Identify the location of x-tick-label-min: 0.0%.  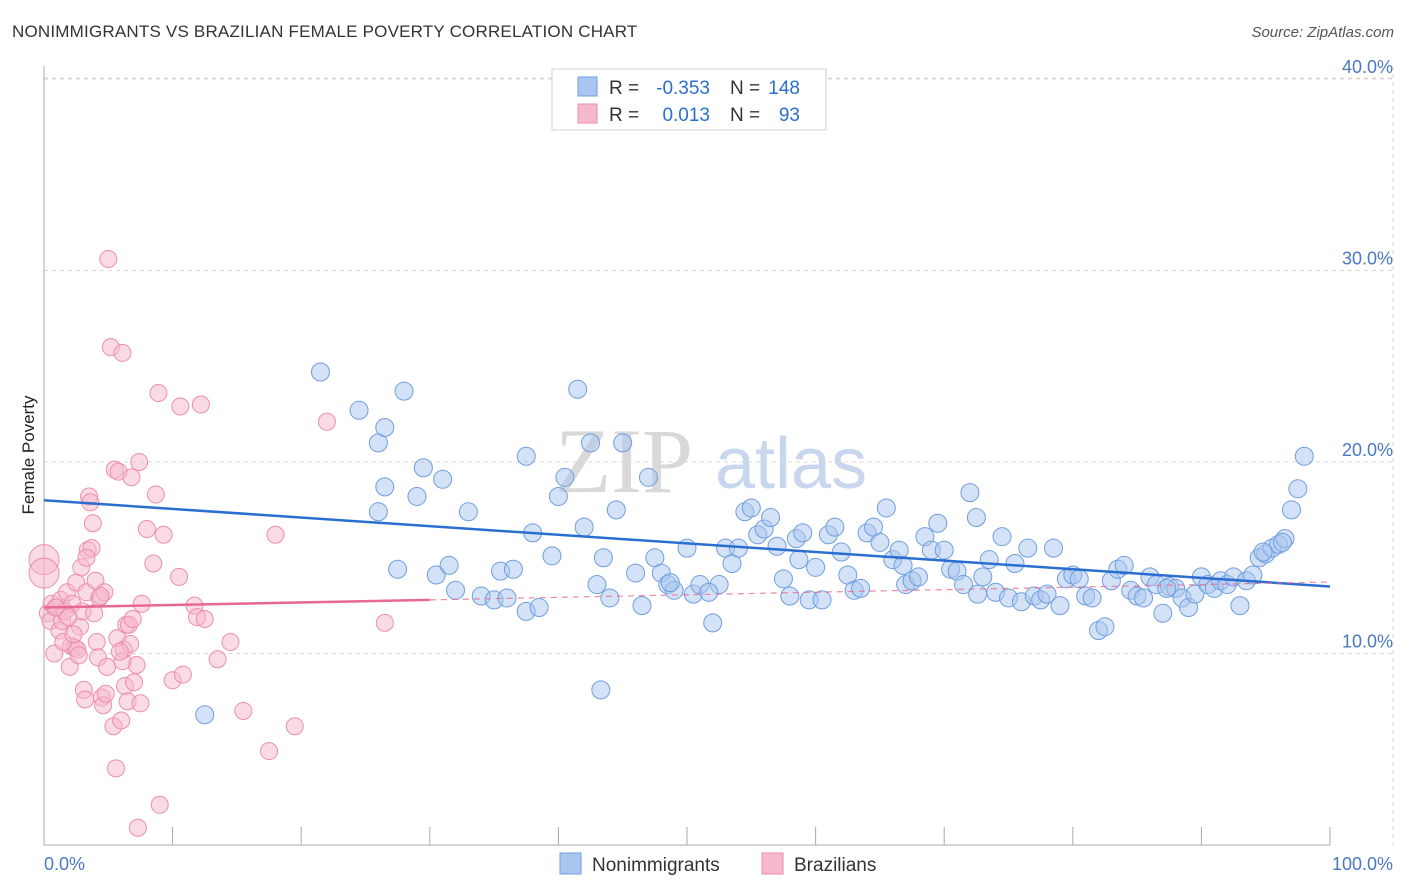
(64, 864).